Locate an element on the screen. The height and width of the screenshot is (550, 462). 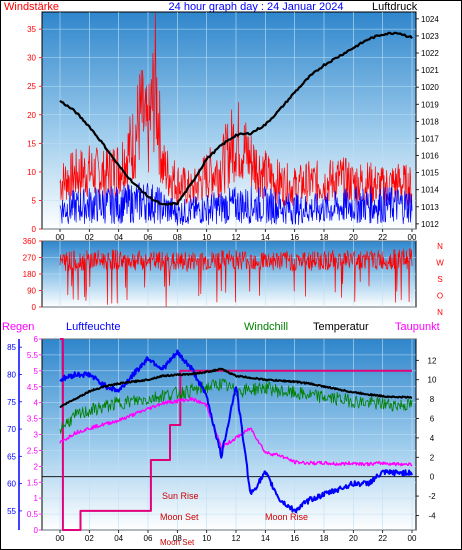
rain-tick-label: 0.5 is located at coordinates (33, 514).